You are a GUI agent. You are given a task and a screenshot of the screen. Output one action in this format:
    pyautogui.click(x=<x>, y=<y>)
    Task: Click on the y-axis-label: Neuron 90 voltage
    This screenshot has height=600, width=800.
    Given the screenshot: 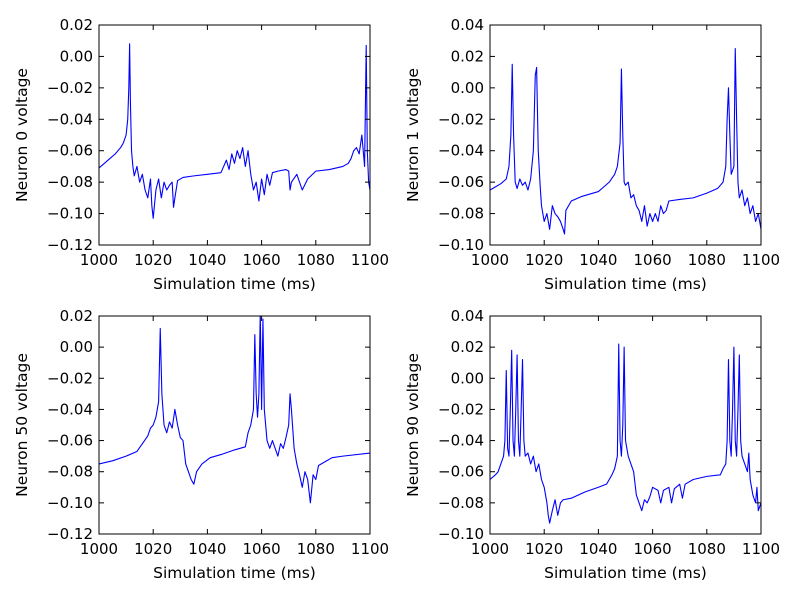 What is the action you would take?
    pyautogui.click(x=413, y=425)
    